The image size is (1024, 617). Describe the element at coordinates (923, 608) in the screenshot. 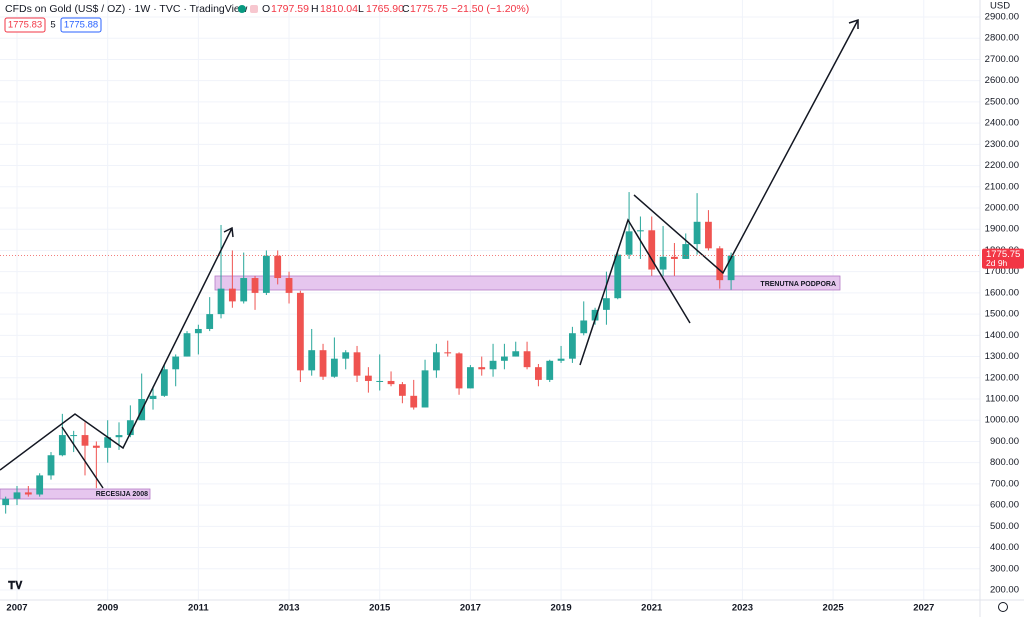

I see `x-tick-label: 2027` at that location.